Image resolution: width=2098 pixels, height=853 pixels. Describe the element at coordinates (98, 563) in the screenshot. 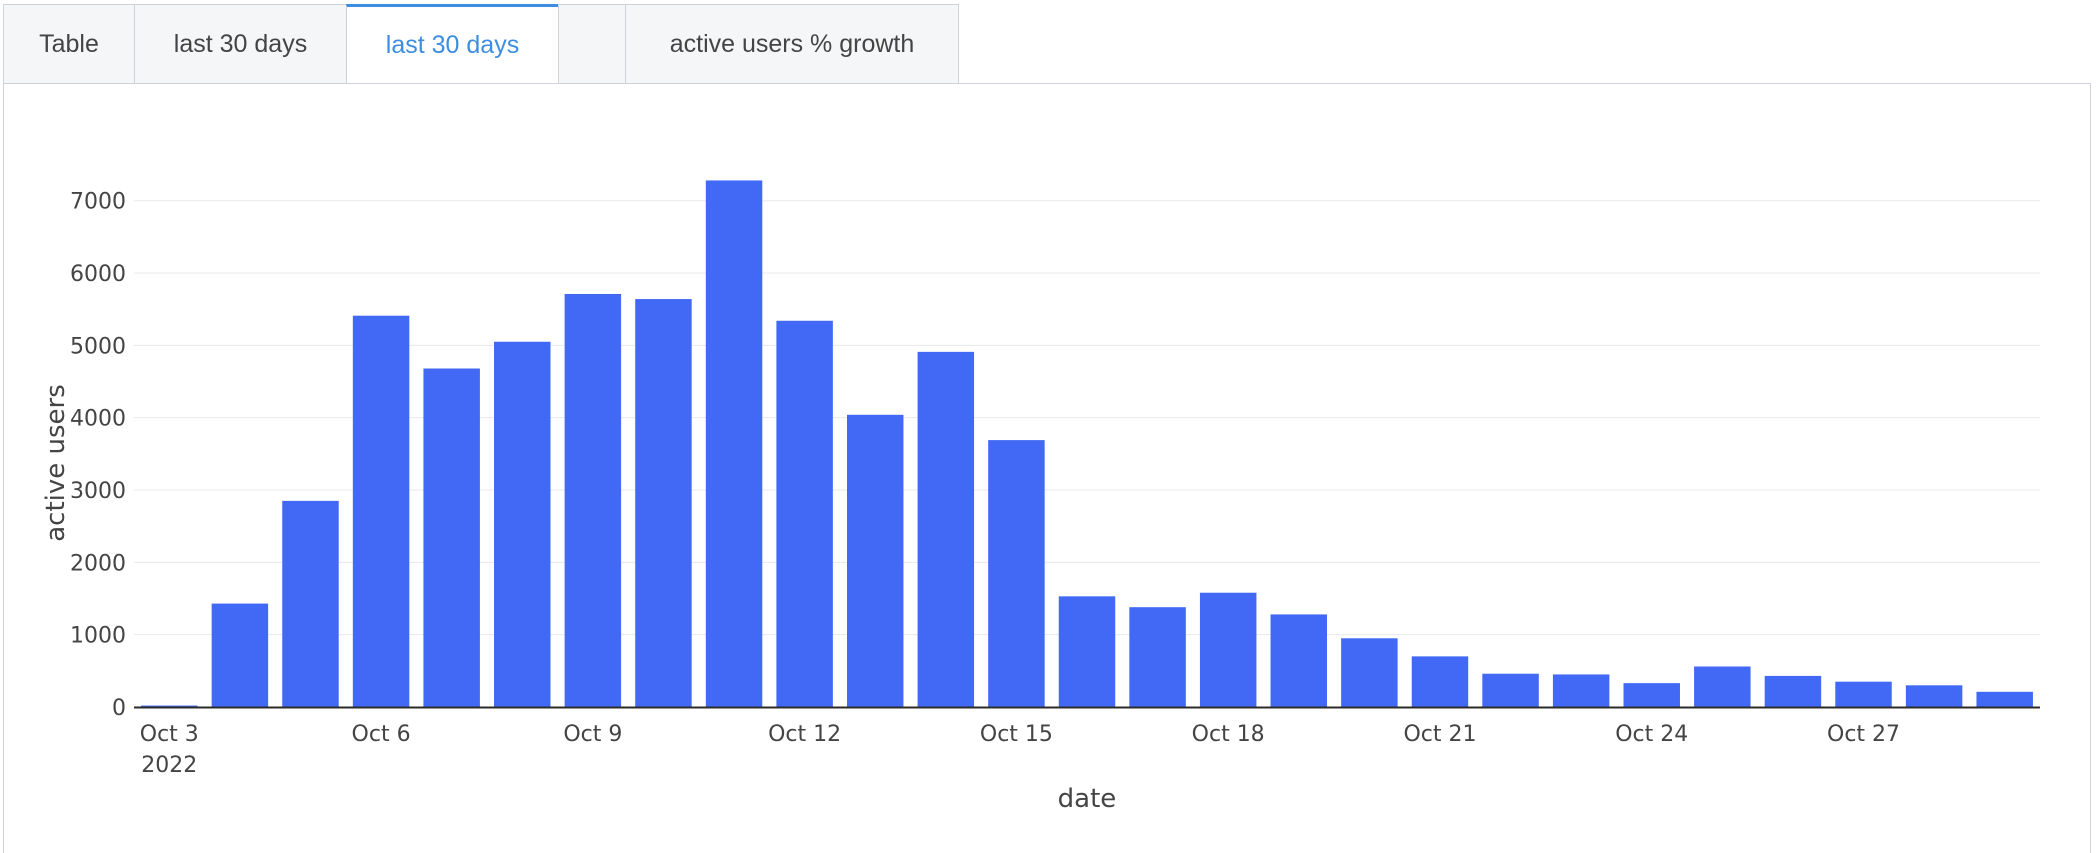

I see `y-tick-label: 2000` at that location.